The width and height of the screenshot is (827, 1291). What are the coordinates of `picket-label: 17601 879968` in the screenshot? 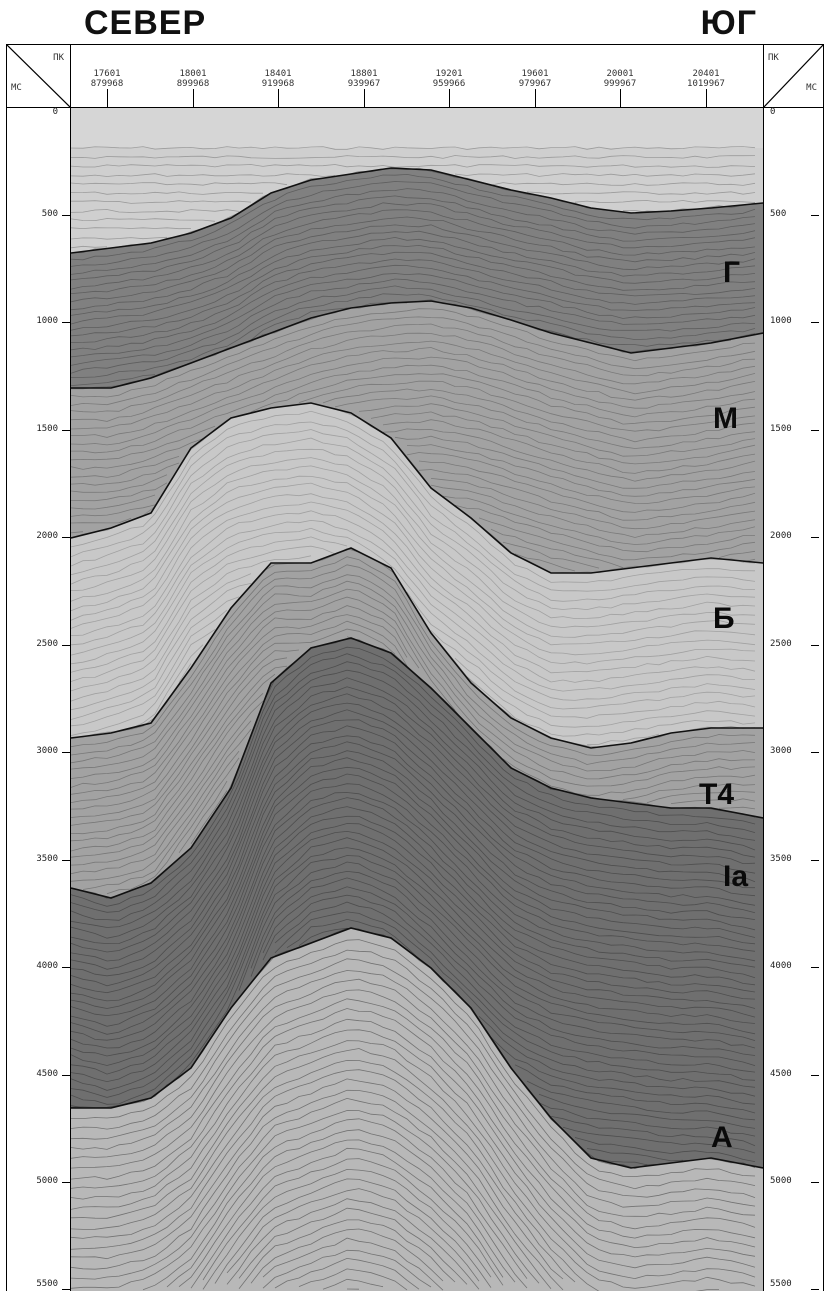 It's located at (107, 79).